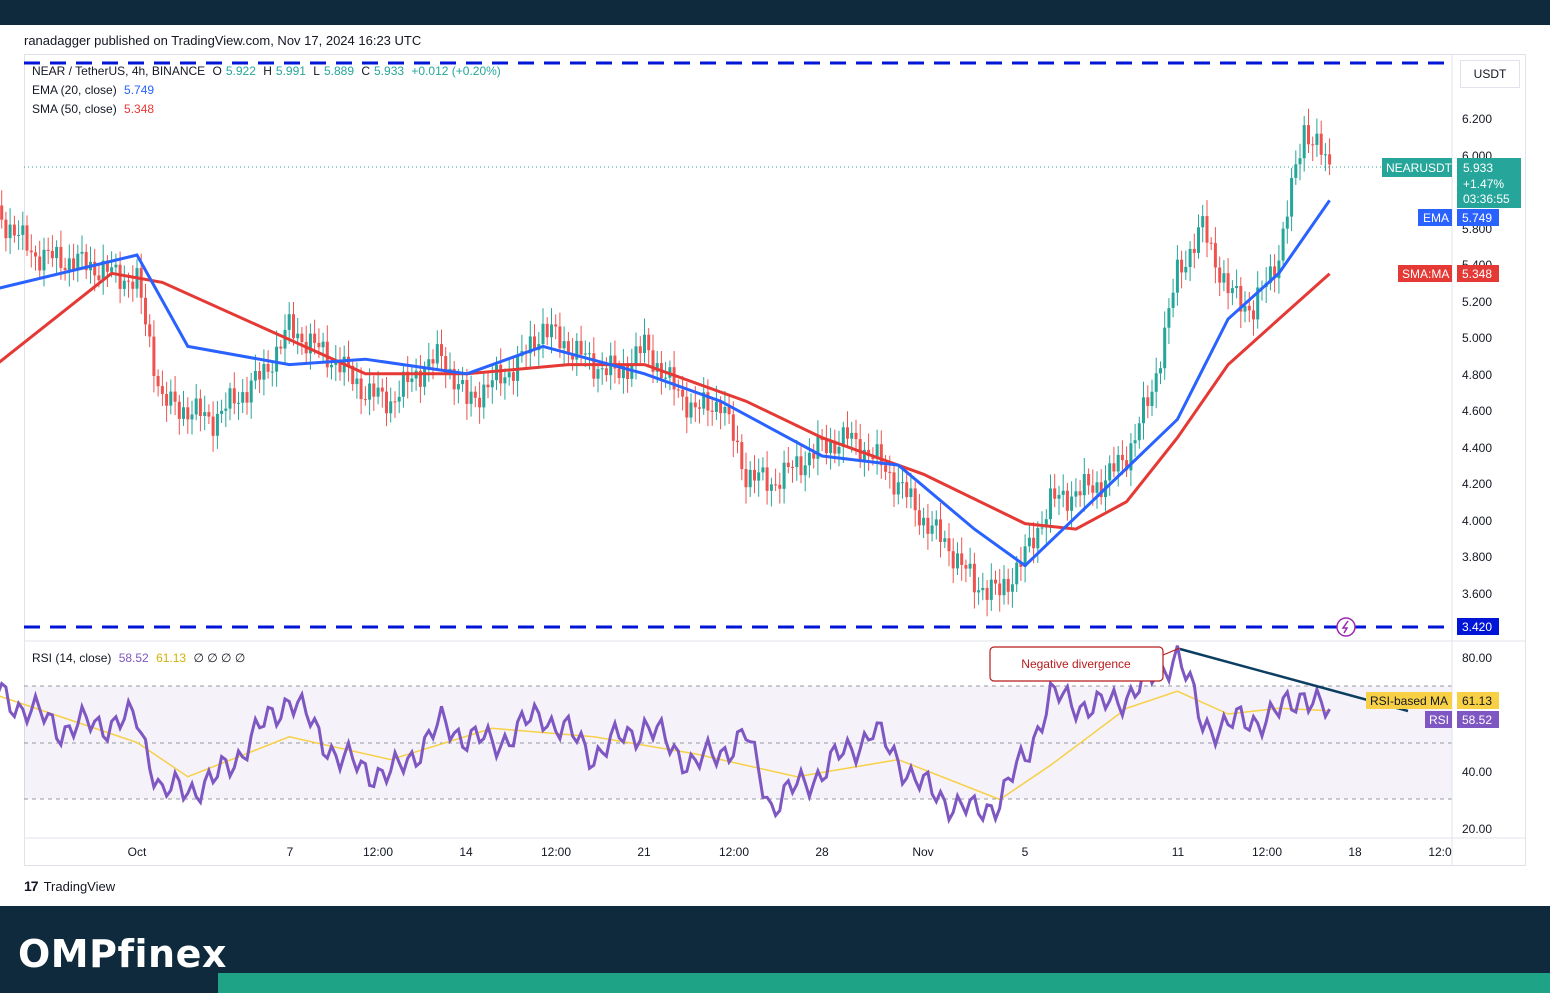  What do you see at coordinates (1409, 701) in the screenshot?
I see `rsi-ma-tag-label: RSI-based MA` at bounding box center [1409, 701].